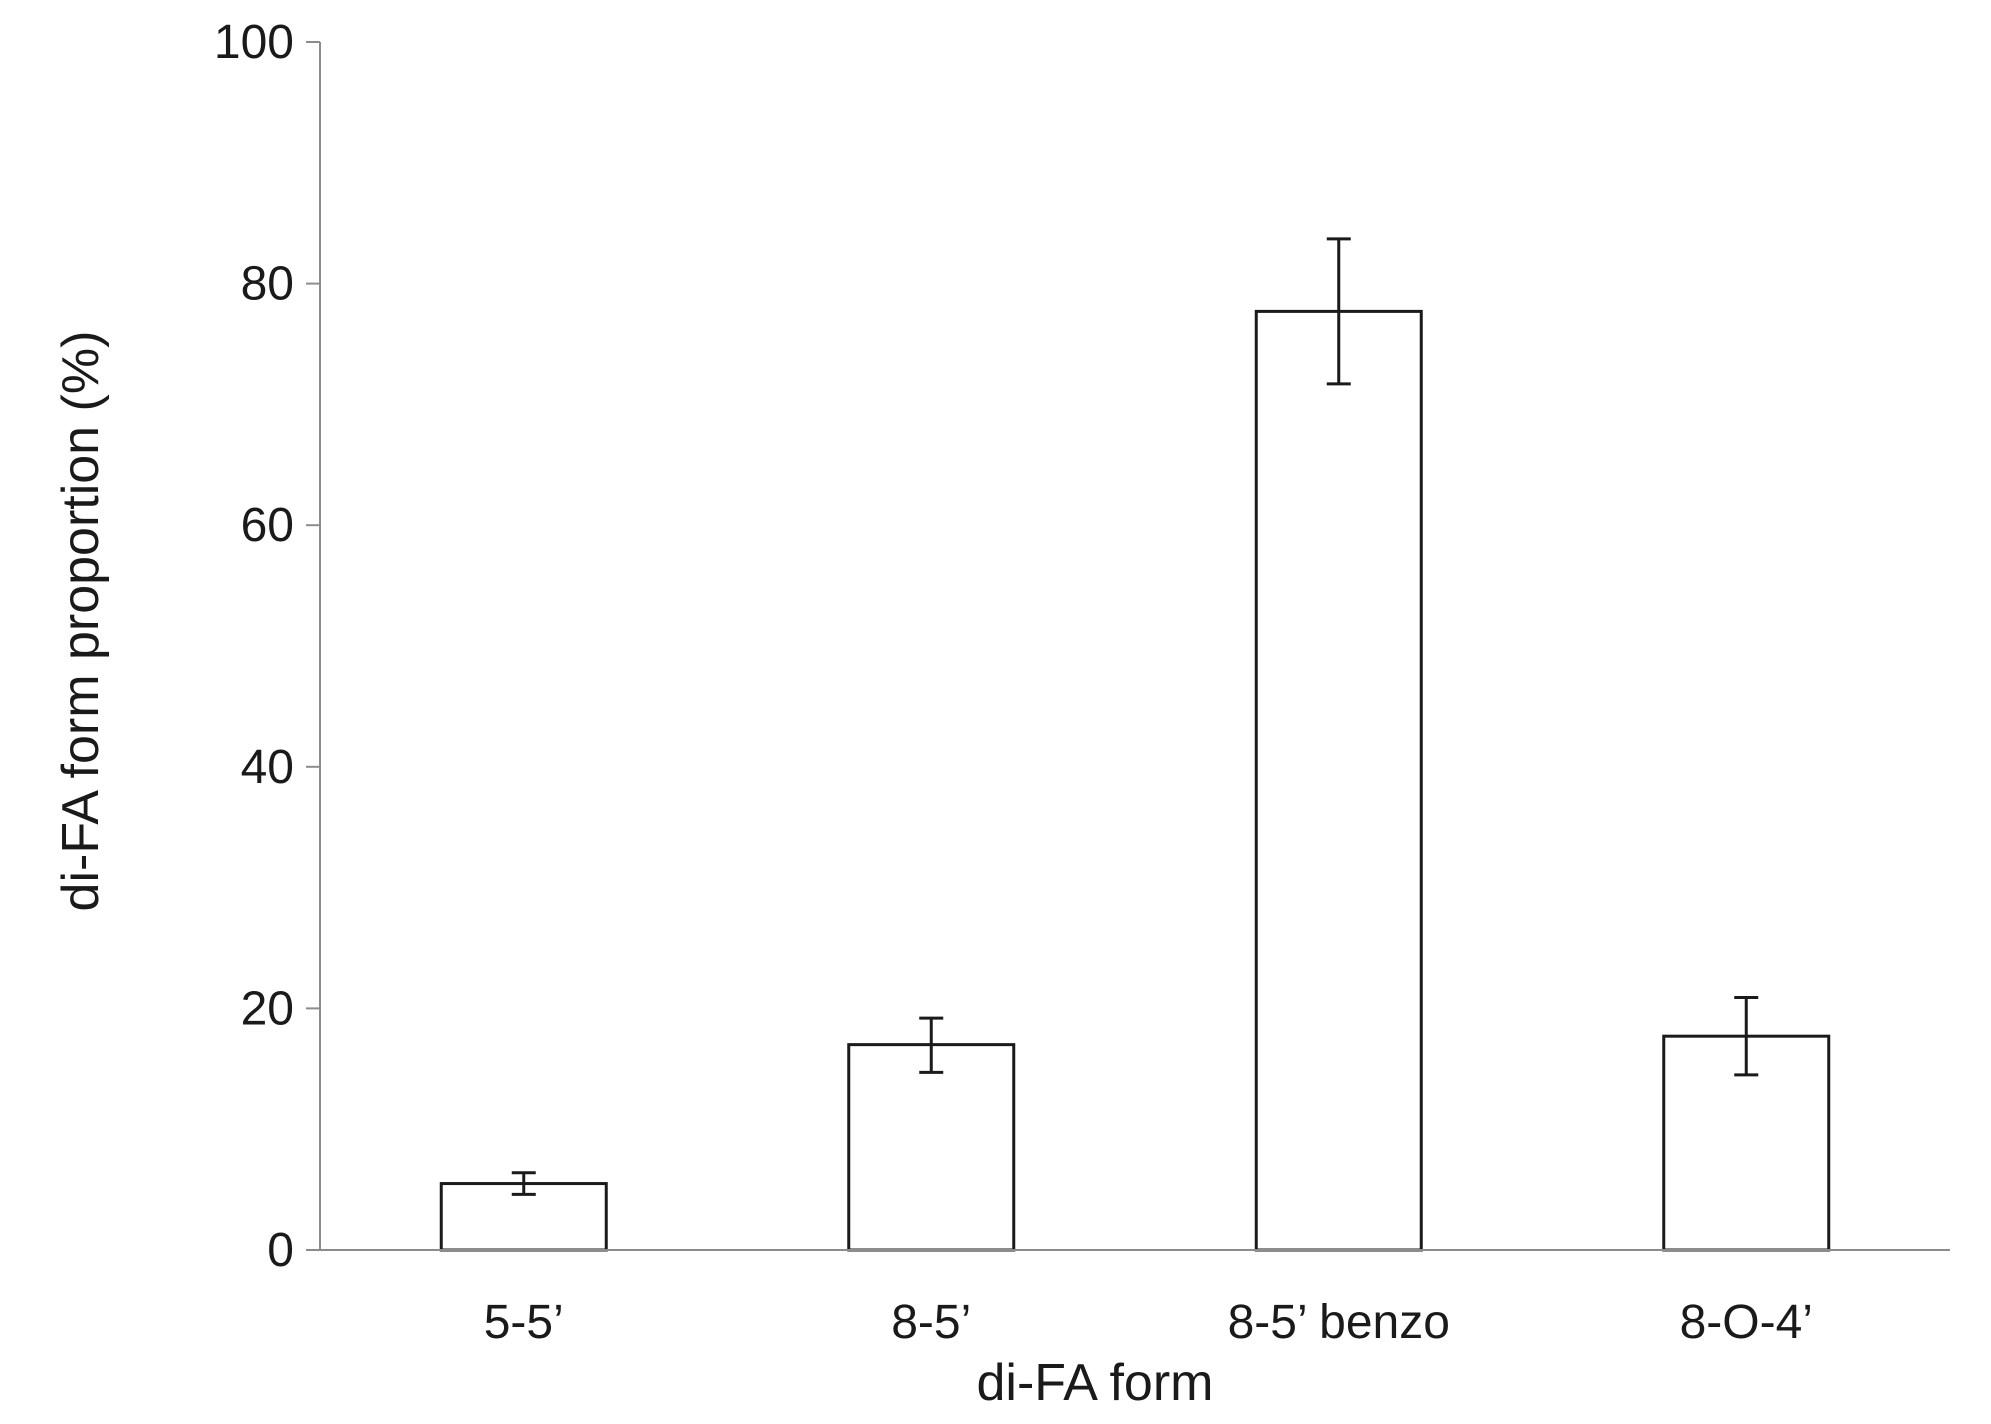  What do you see at coordinates (1339, 1322) in the screenshot?
I see `x-tick-label: 8-5’ benzo` at bounding box center [1339, 1322].